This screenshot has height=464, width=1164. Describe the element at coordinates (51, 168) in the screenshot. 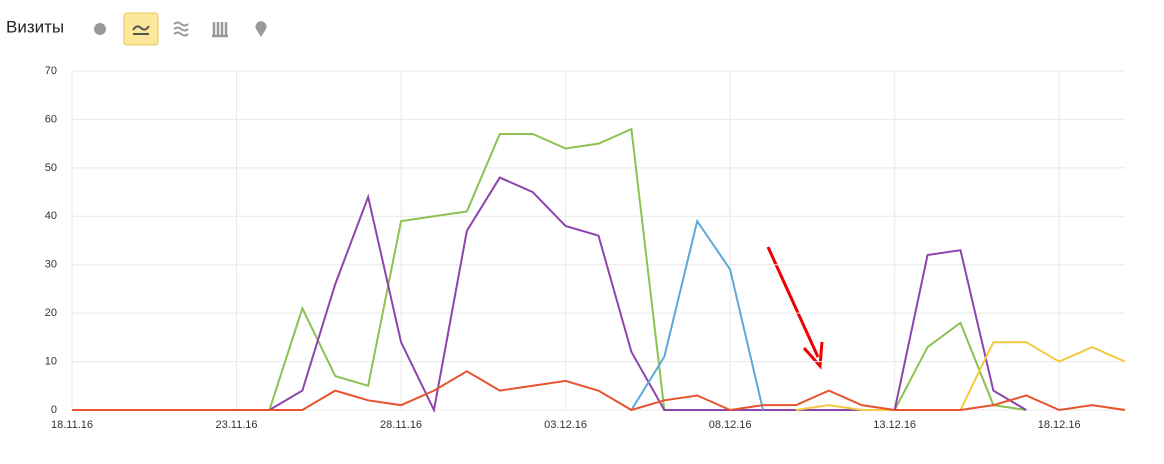

I see `y-tick-label: 50` at that location.